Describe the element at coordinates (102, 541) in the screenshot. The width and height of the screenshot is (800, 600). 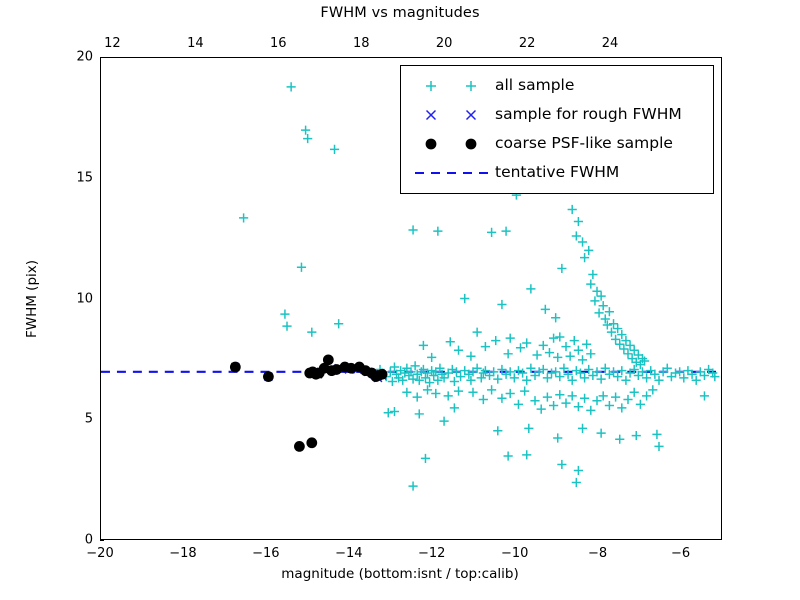
I see `y-tick-mark` at that location.